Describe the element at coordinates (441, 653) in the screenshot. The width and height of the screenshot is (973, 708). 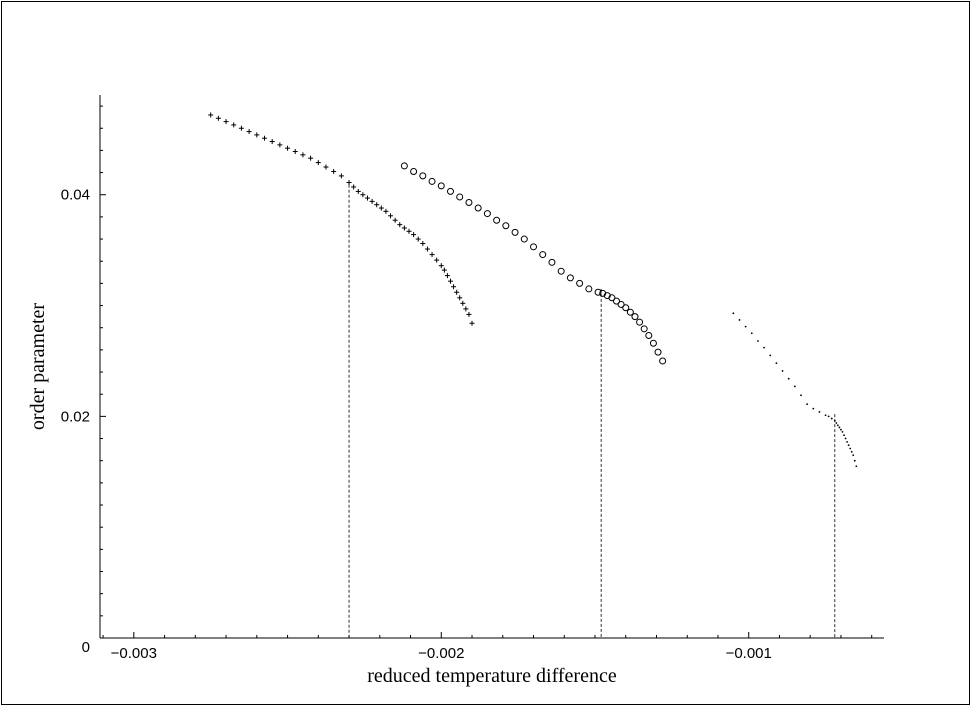
I see `x-tick-label: −0.002` at that location.